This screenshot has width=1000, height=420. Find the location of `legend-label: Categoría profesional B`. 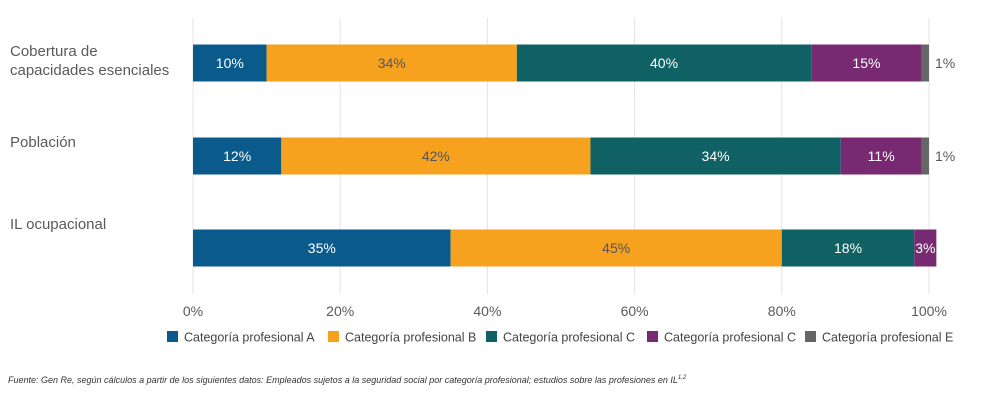

legend-label: Categoría profesional B is located at coordinates (410, 338).